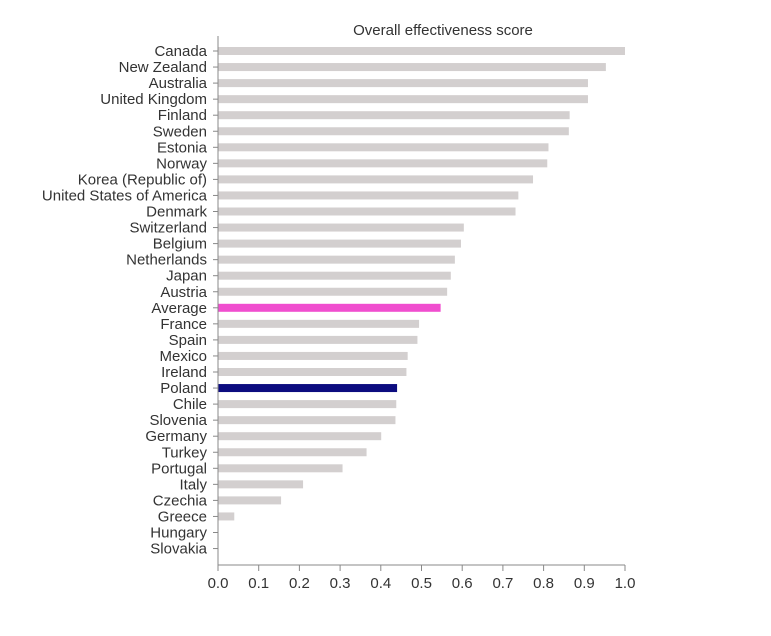 Image resolution: width=771 pixels, height=636 pixels. Describe the element at coordinates (368, 195) in the screenshot. I see `bar-united-states-of-america` at that location.